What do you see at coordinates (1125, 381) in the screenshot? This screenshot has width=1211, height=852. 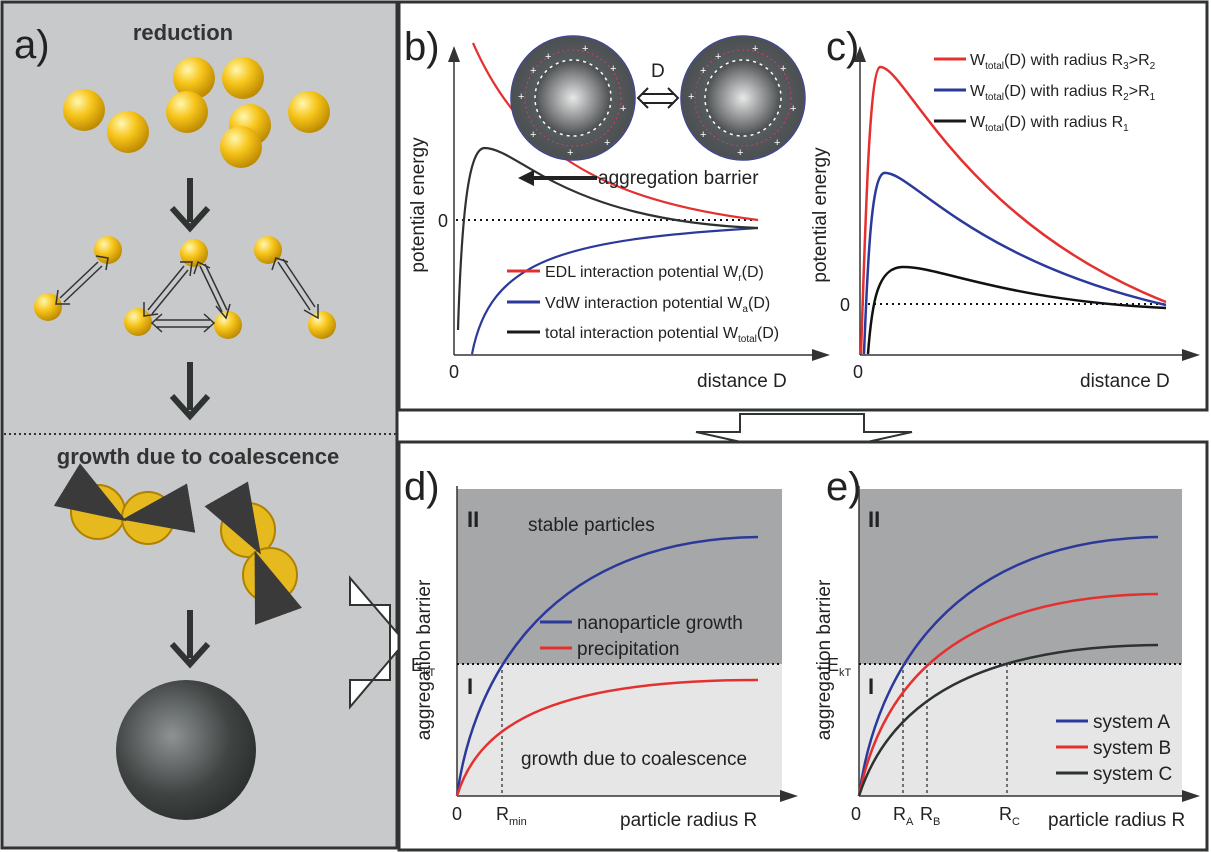 I see `panel-c-xlabel: distance D` at bounding box center [1125, 381].